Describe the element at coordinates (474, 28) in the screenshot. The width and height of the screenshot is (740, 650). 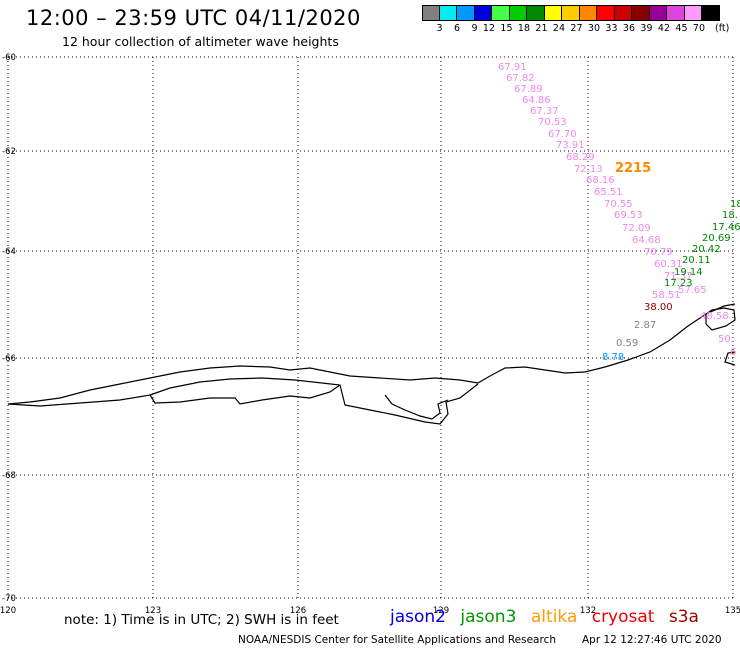
I see `legend-label: 9` at that location.